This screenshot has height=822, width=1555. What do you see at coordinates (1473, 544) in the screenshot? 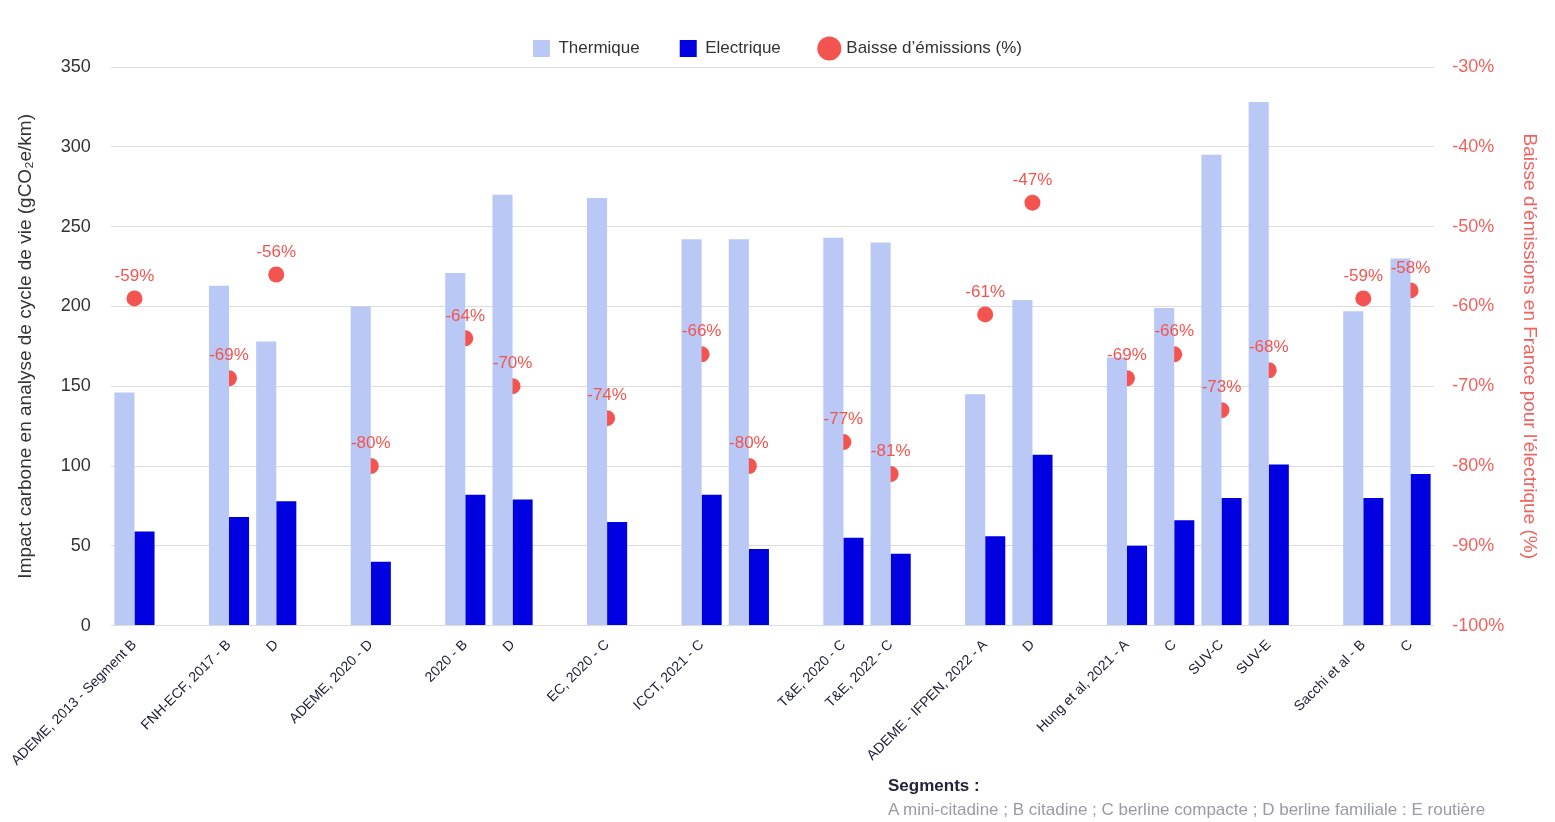
I see `y2-tick-label: -90%` at bounding box center [1473, 544].